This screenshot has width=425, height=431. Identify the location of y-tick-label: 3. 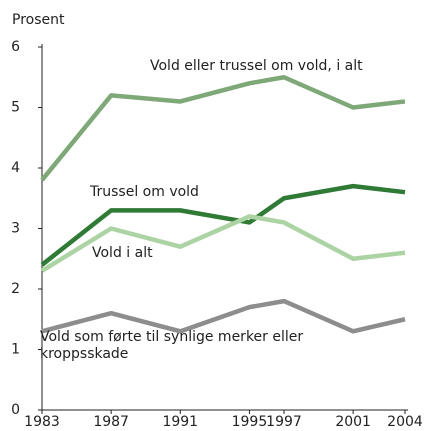
(15, 229).